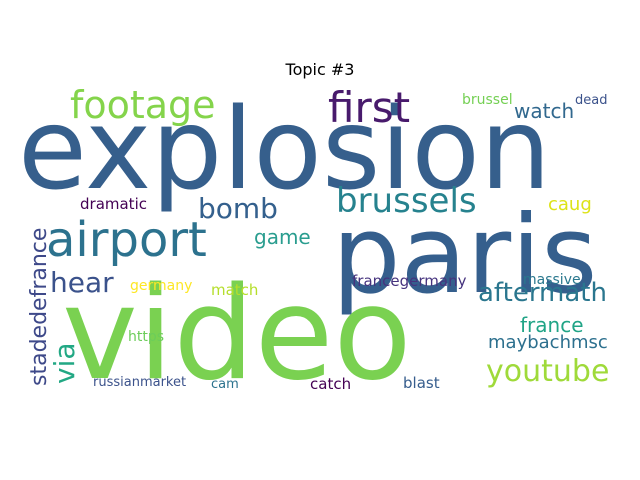  I want to click on word-game: game, so click(282, 237).